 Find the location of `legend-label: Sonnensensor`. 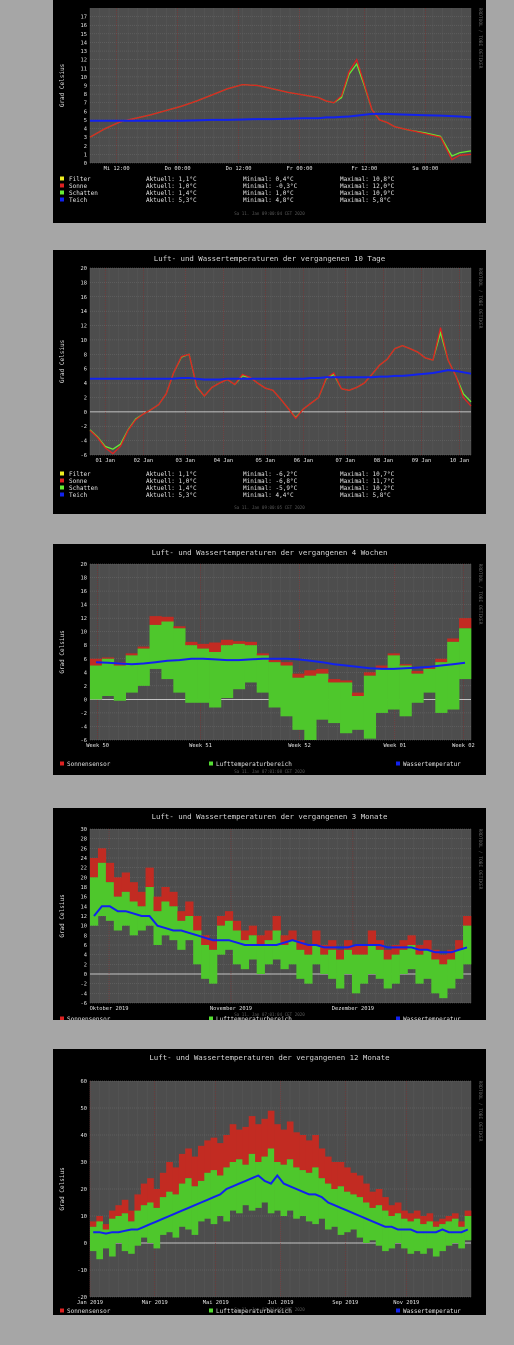

legend-label: Sonnensensor is located at coordinates (89, 764).